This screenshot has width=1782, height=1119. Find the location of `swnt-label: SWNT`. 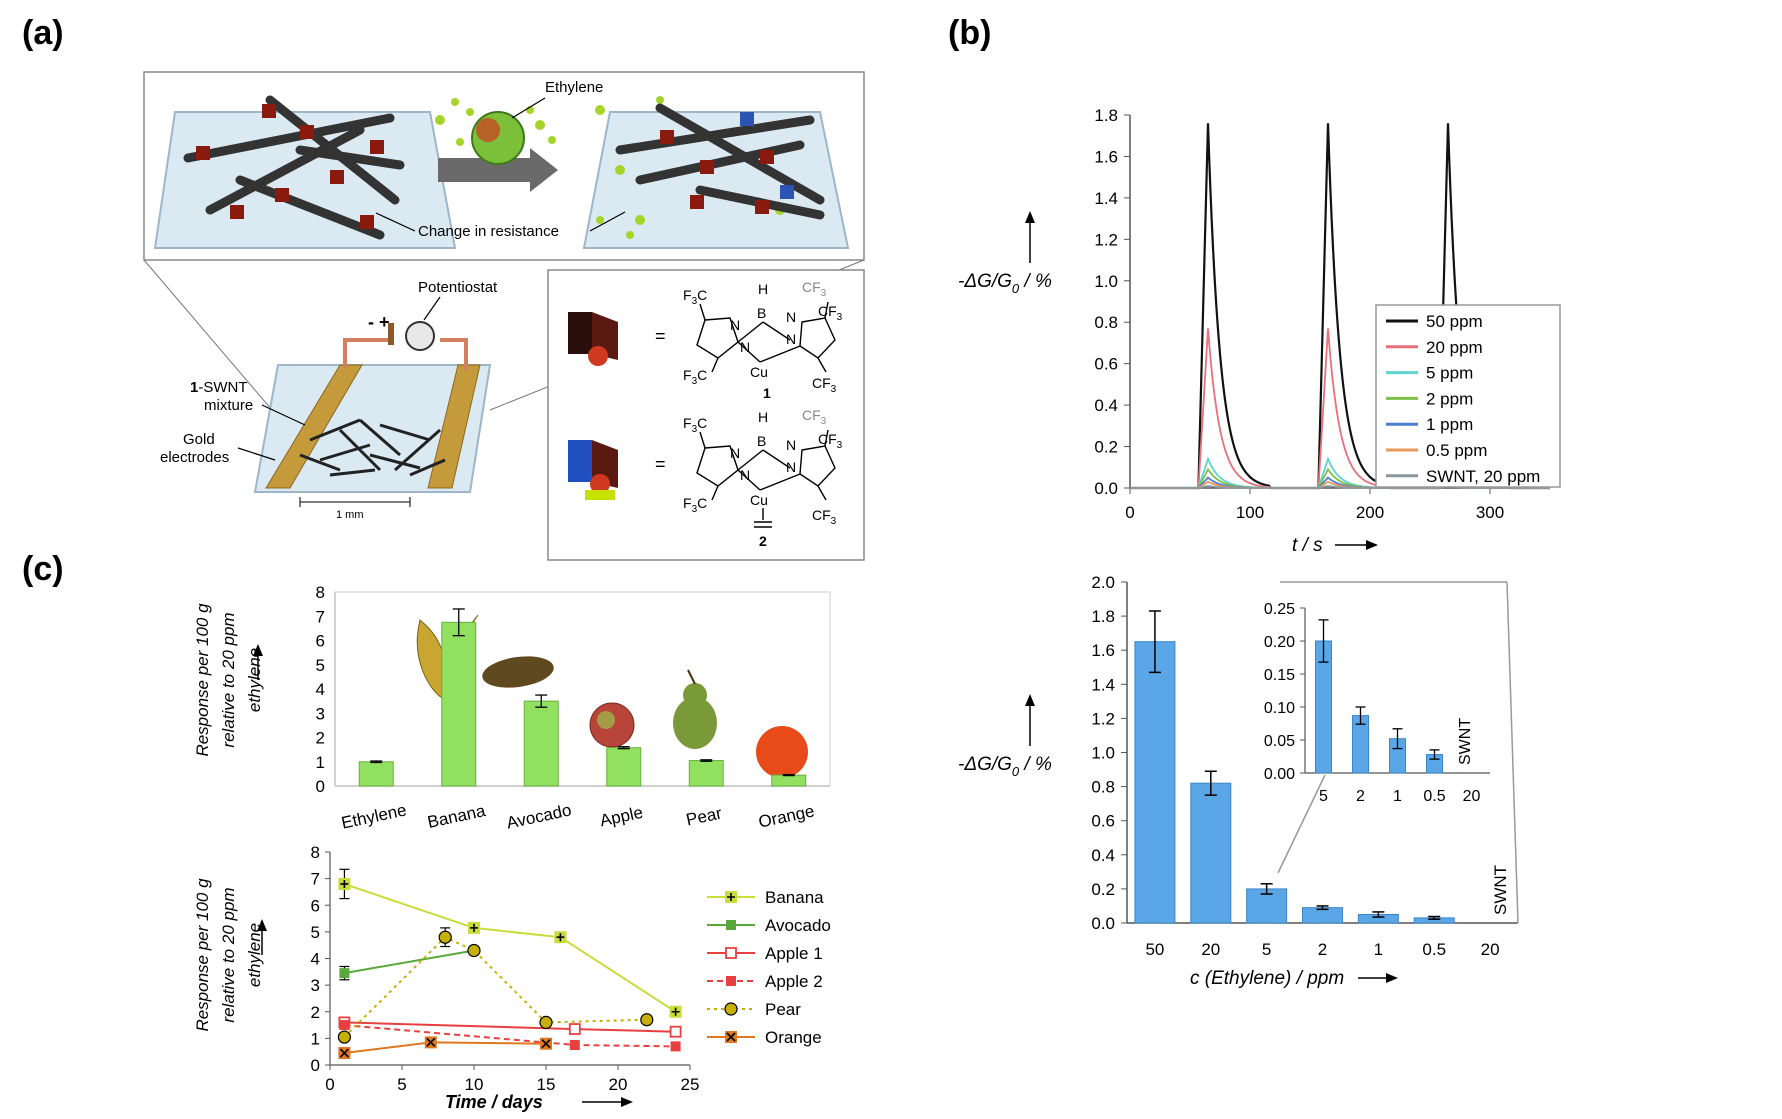

swnt-label: SWNT is located at coordinates (1500, 890).